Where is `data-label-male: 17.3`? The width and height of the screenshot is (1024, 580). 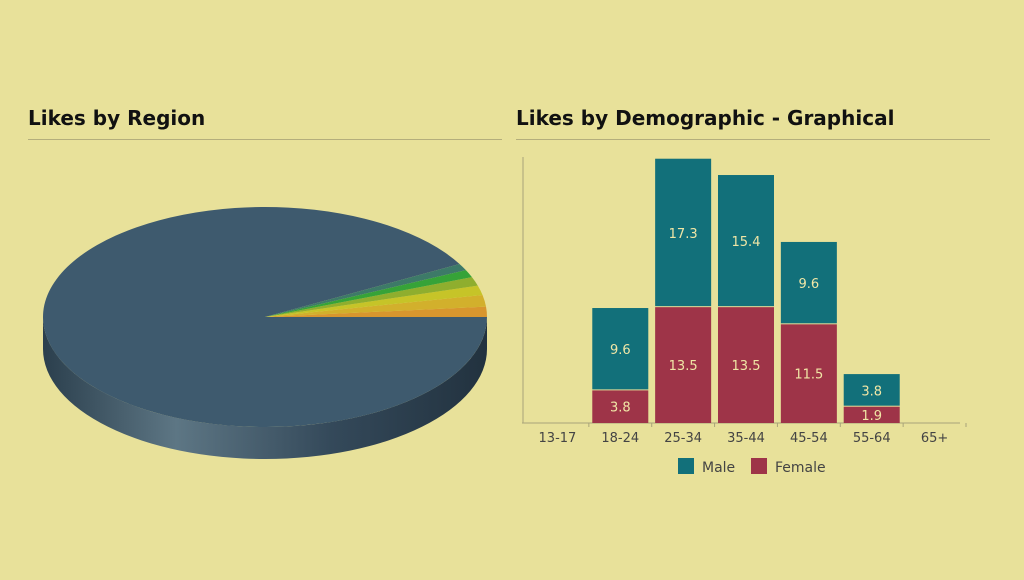
data-label-male: 17.3 is located at coordinates (683, 234).